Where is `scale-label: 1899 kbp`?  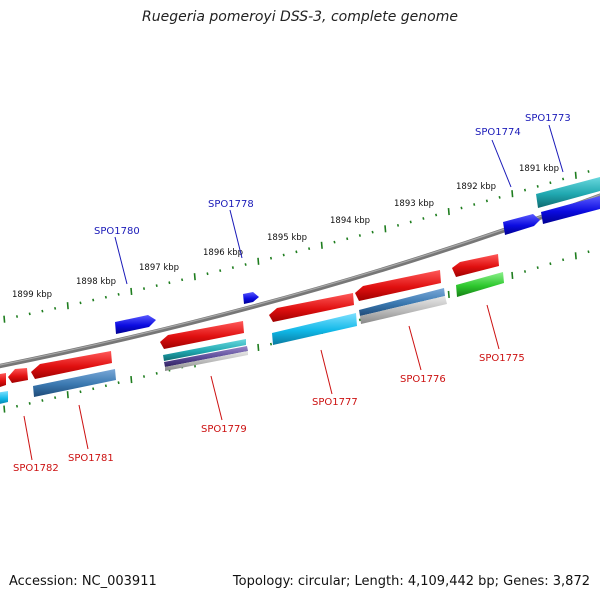
scale-label: 1899 kbp is located at coordinates (32, 295).